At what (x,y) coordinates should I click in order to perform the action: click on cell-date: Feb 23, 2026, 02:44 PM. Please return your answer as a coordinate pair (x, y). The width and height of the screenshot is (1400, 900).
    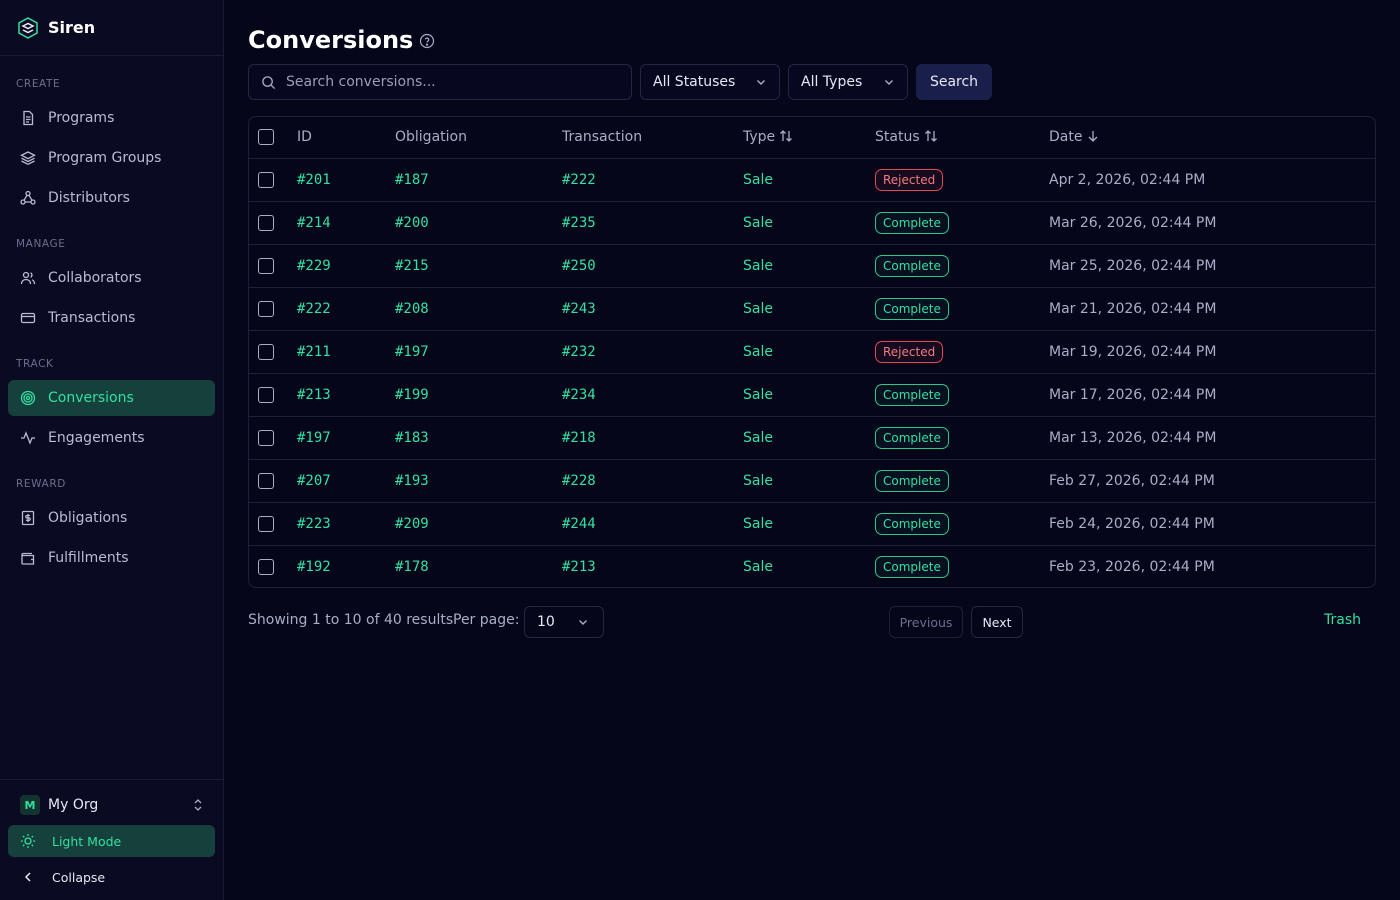
    Looking at the image, I should click on (1132, 566).